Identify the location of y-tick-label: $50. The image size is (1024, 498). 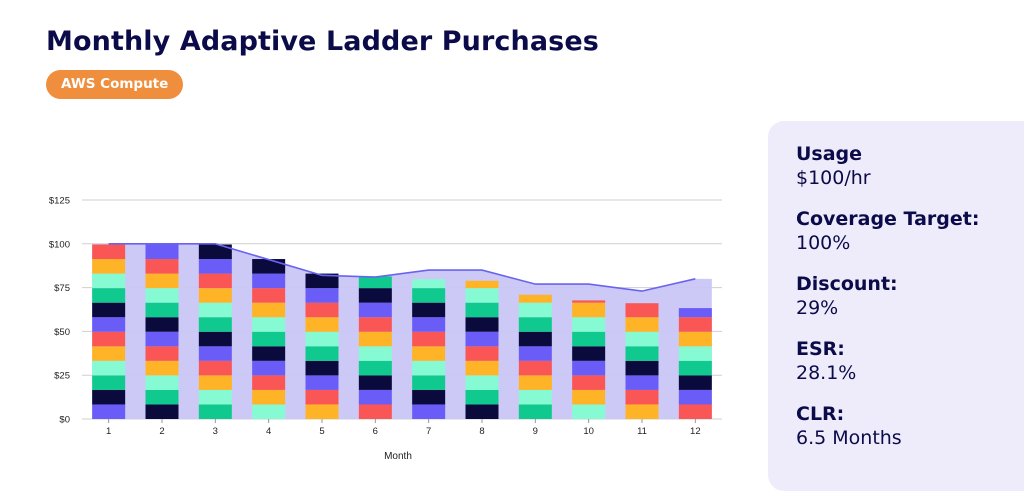
(62, 332).